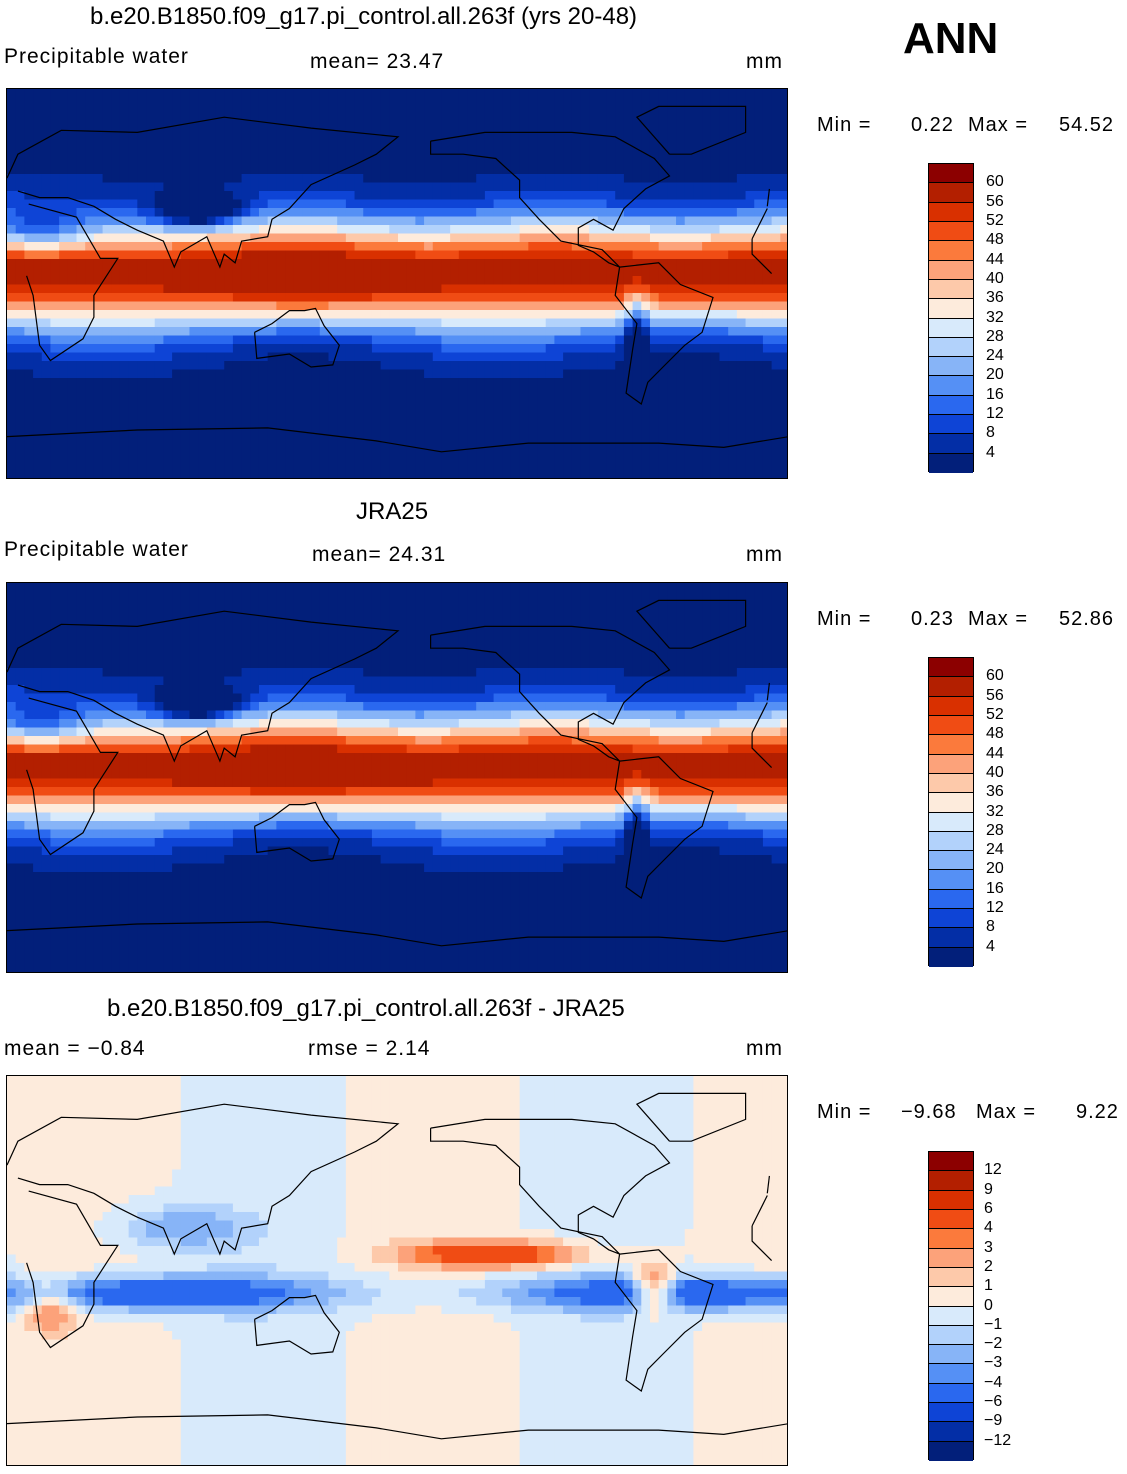 The height and width of the screenshot is (1474, 1127). Describe the element at coordinates (995, 375) in the screenshot. I see `colorbar-tick-label: 20` at that location.